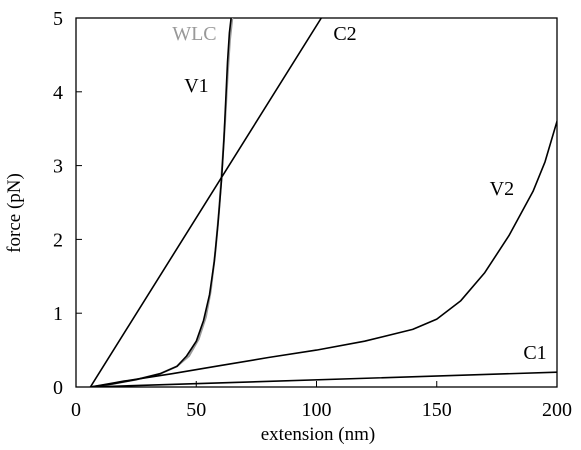 The height and width of the screenshot is (450, 581). Describe the element at coordinates (534, 353) in the screenshot. I see `curve-label-c1: C1` at that location.